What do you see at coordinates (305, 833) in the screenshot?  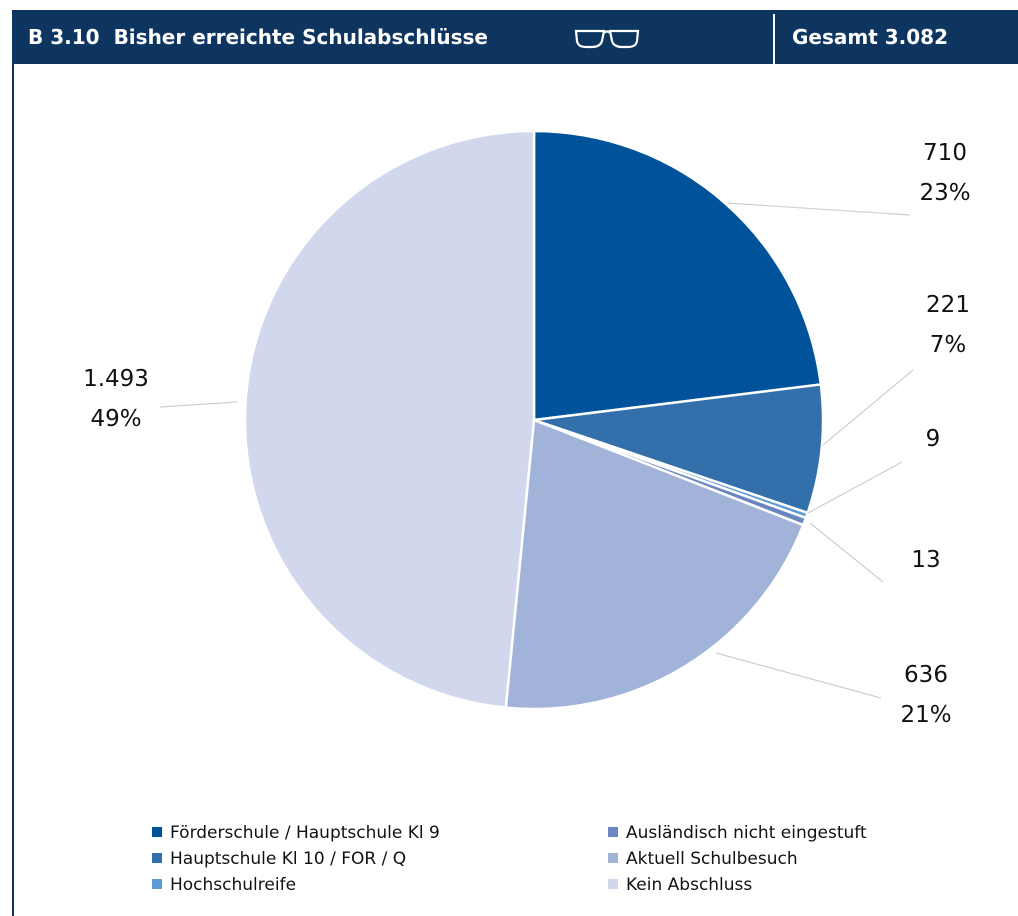 I see `legend-label: Förderschule / Hauptschule Kl 9` at bounding box center [305, 833].